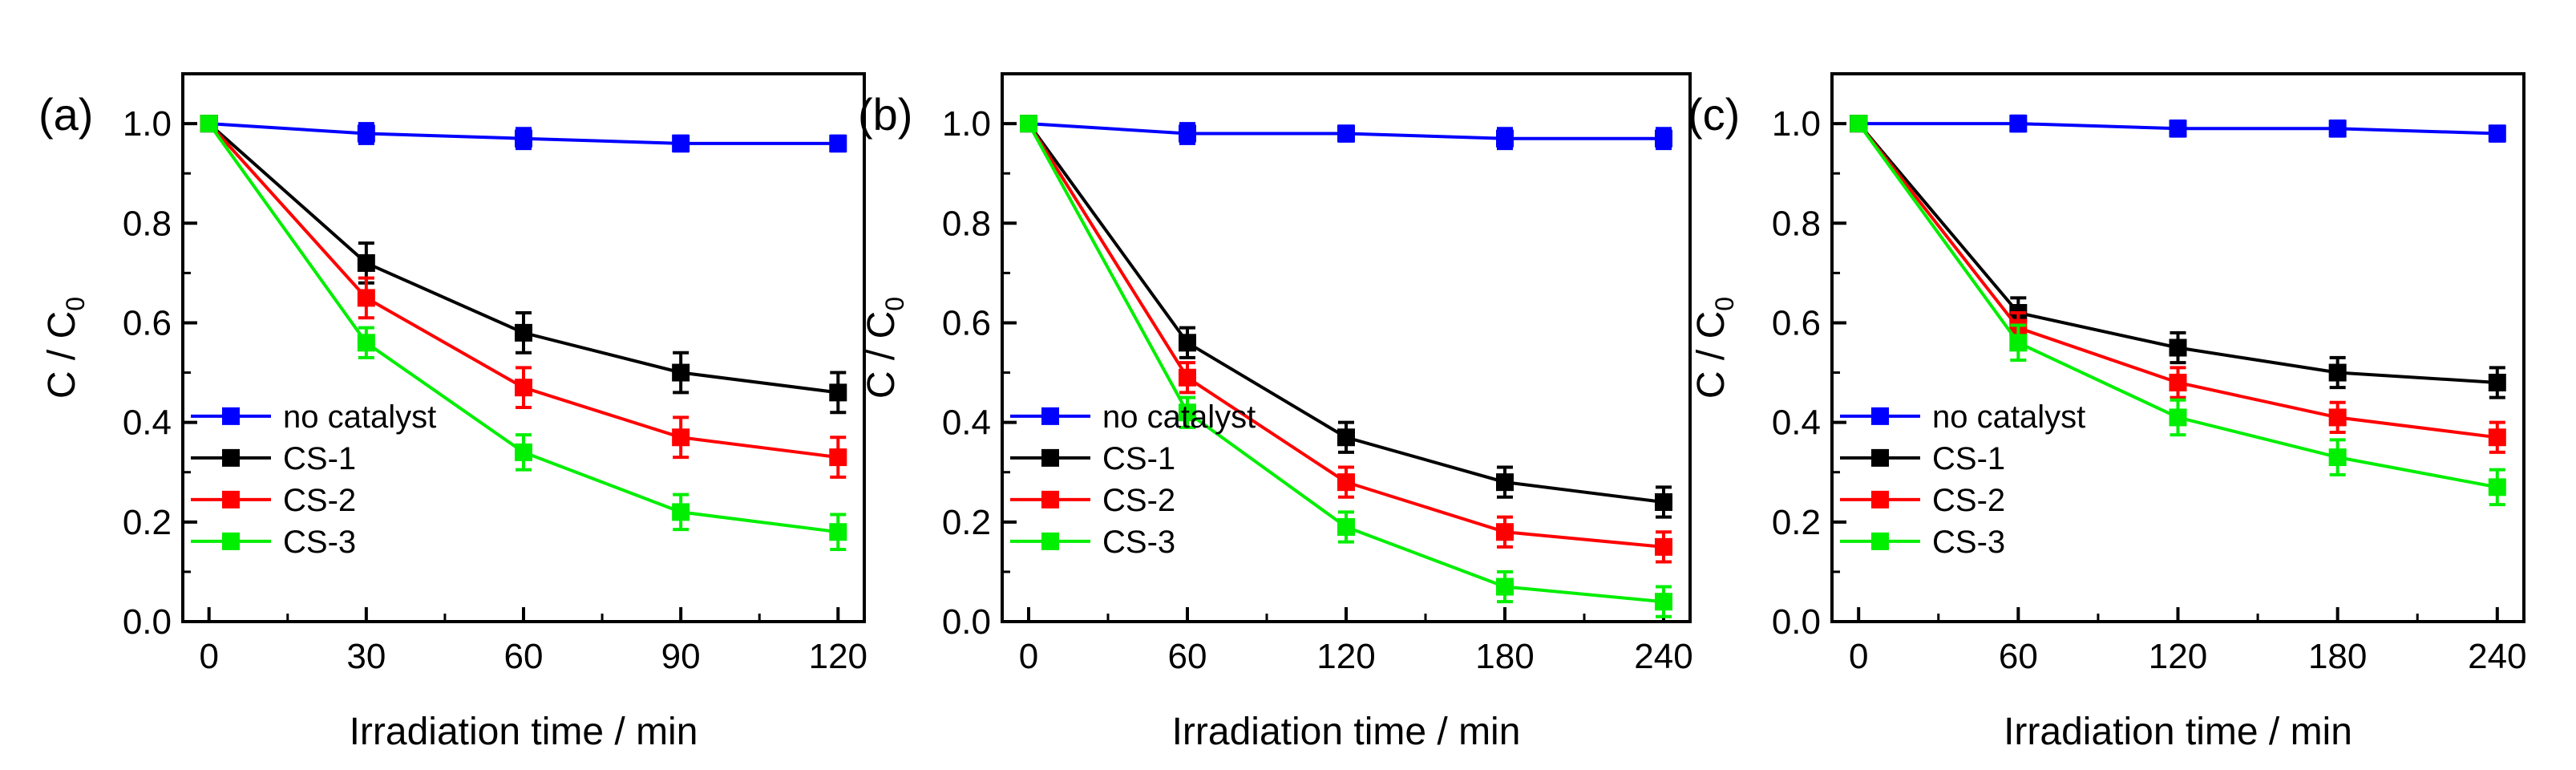  Describe the element at coordinates (2008, 417) in the screenshot. I see `legend-label: no catalyst` at that location.